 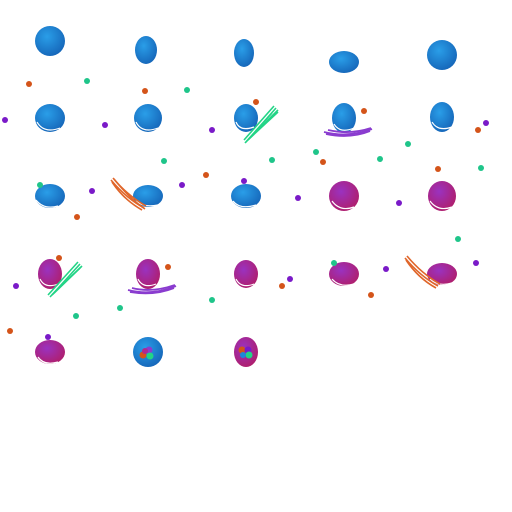 What do you see at coordinates (344, 274) in the screenshot?
I see `cell-r4c4` at bounding box center [344, 274].